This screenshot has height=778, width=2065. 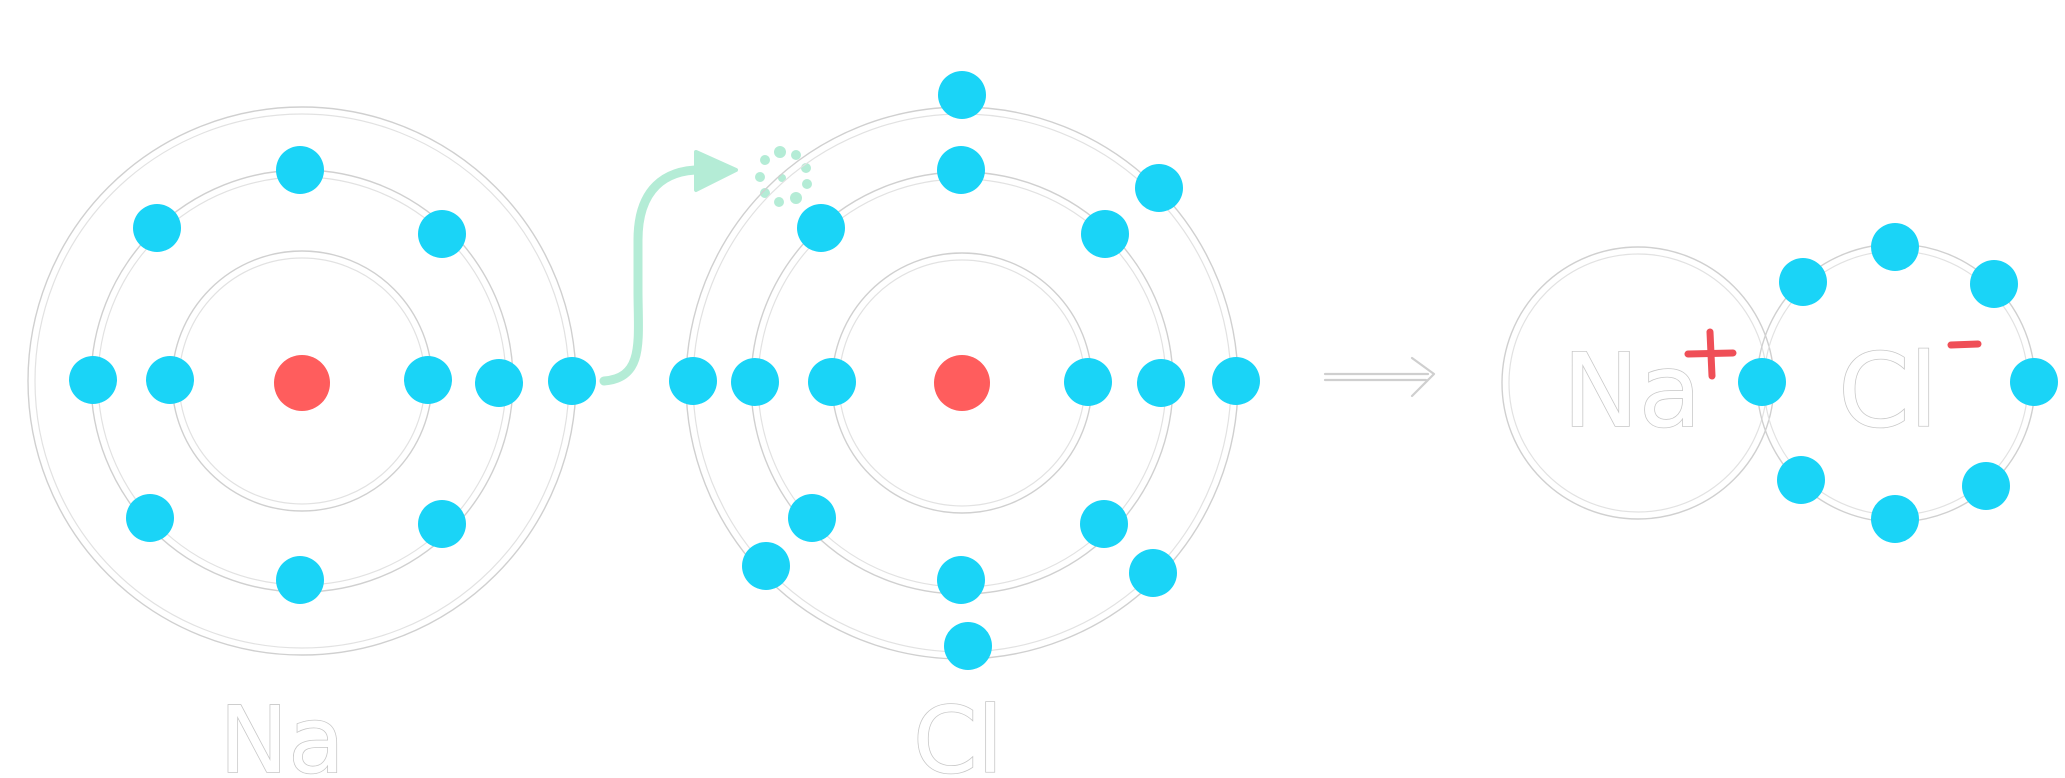 What do you see at coordinates (281, 732) in the screenshot?
I see `sodium-label: Na` at bounding box center [281, 732].